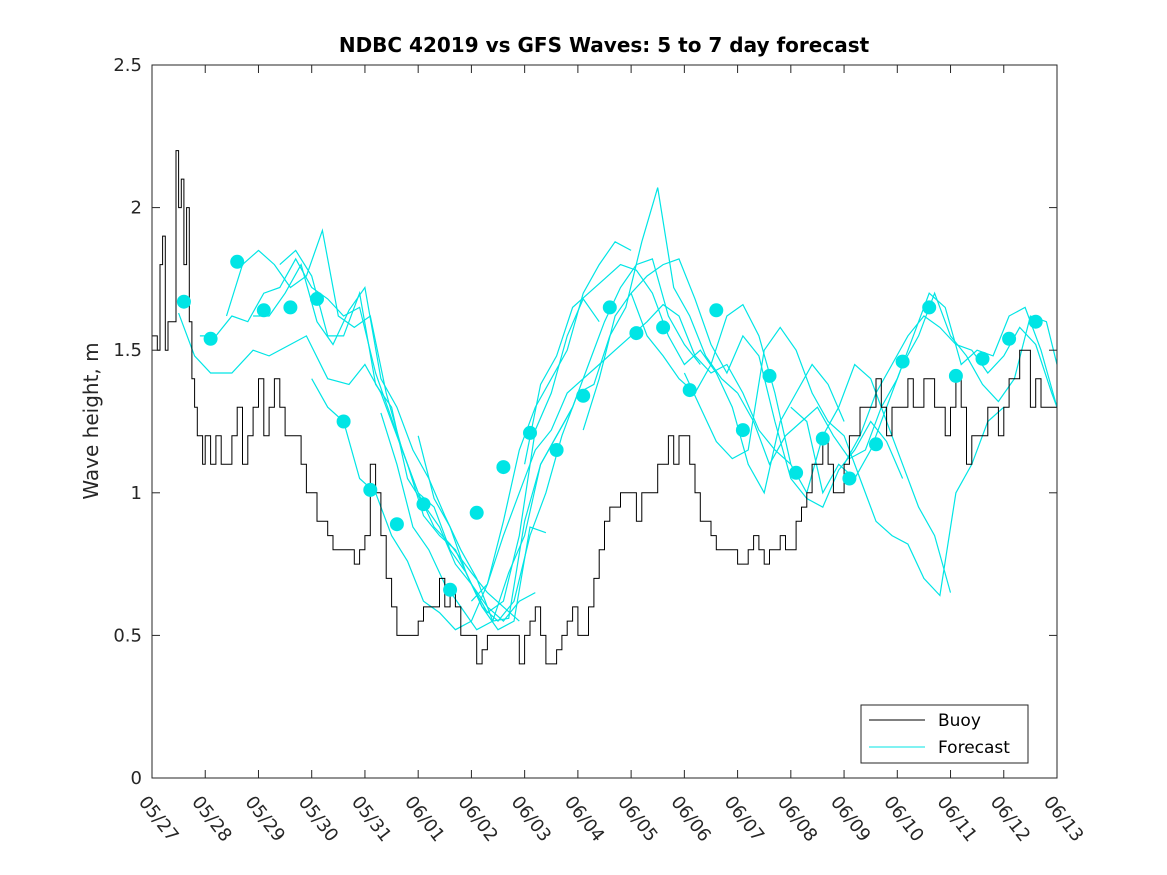 Image resolution: width=1167 pixels, height=875 pixels. I want to click on y-tick-label-3: 1.5, so click(127, 350).